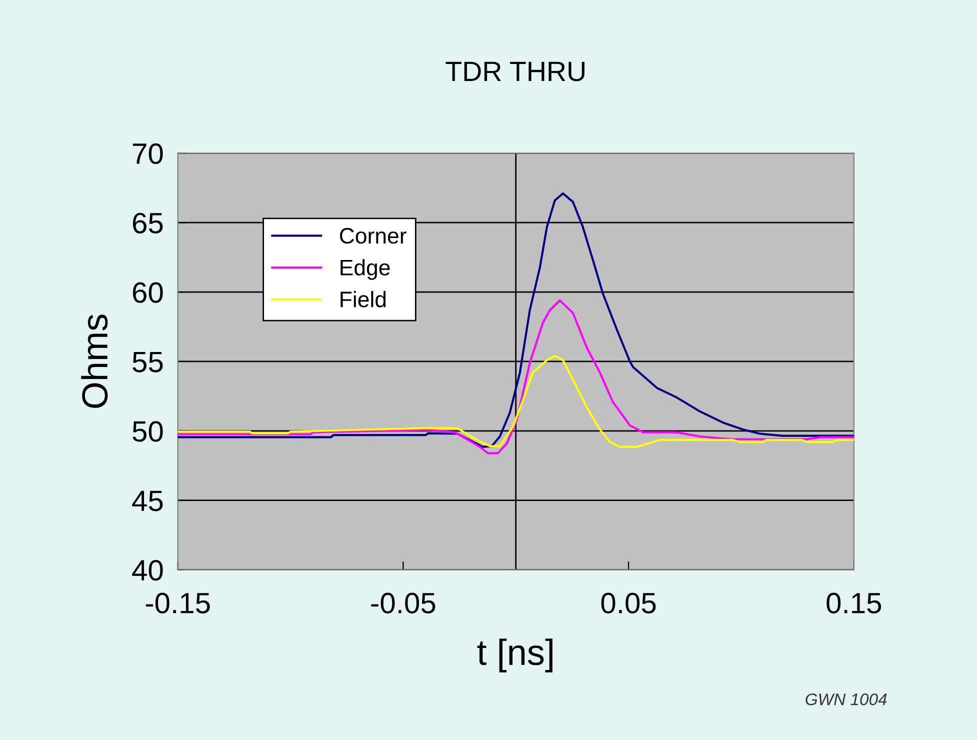  I want to click on line-series, so click(516, 401).